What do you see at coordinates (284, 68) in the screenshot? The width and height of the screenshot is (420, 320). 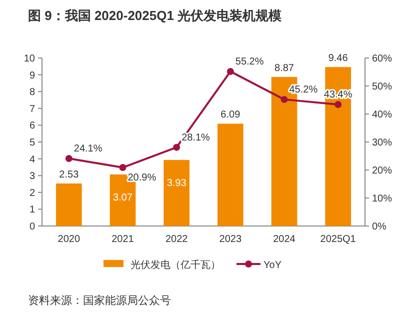 I see `data-label: 8.87` at bounding box center [284, 68].